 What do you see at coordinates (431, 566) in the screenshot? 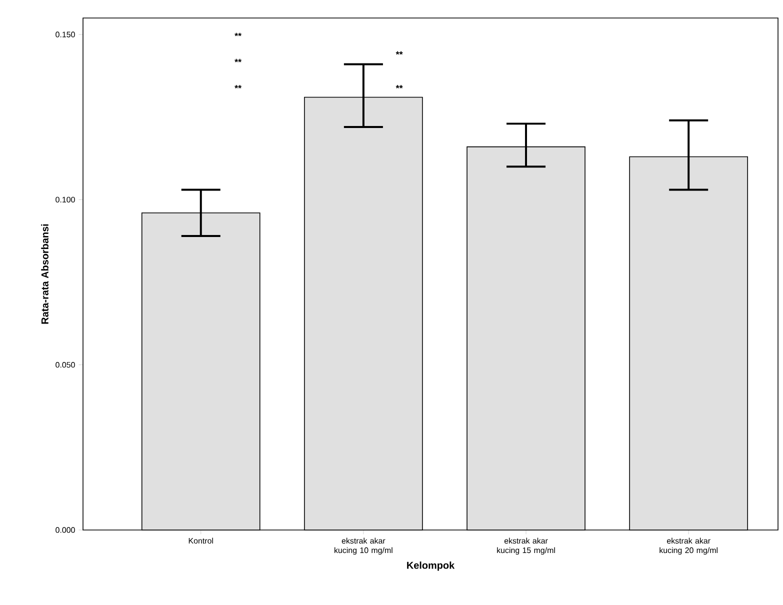
I see `x-axis-title: Kelompok` at bounding box center [431, 566].